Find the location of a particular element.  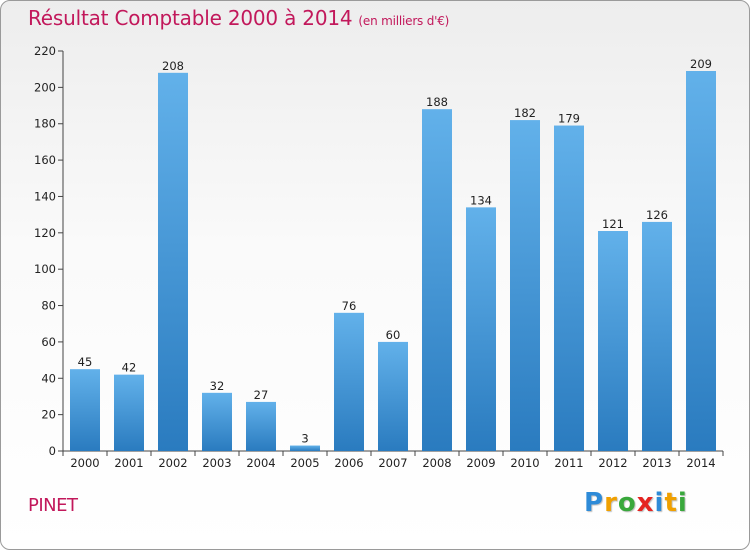

bar-2006 is located at coordinates (349, 381).